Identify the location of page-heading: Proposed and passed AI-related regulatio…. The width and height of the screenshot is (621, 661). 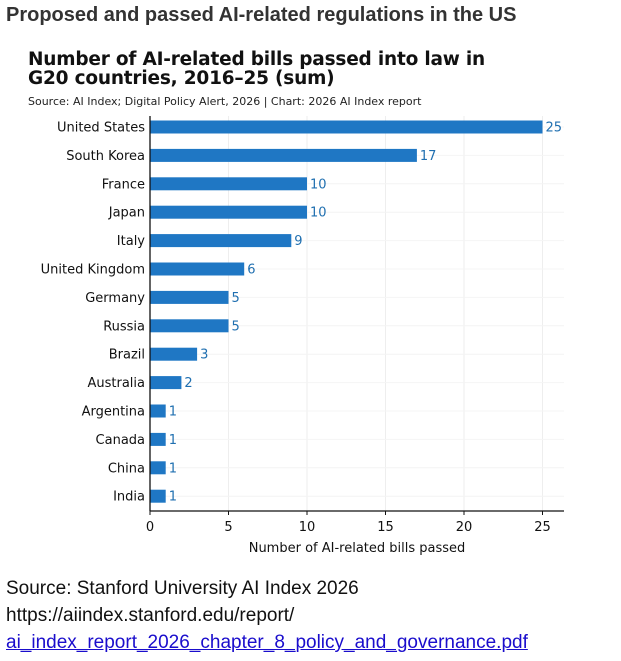
(261, 15).